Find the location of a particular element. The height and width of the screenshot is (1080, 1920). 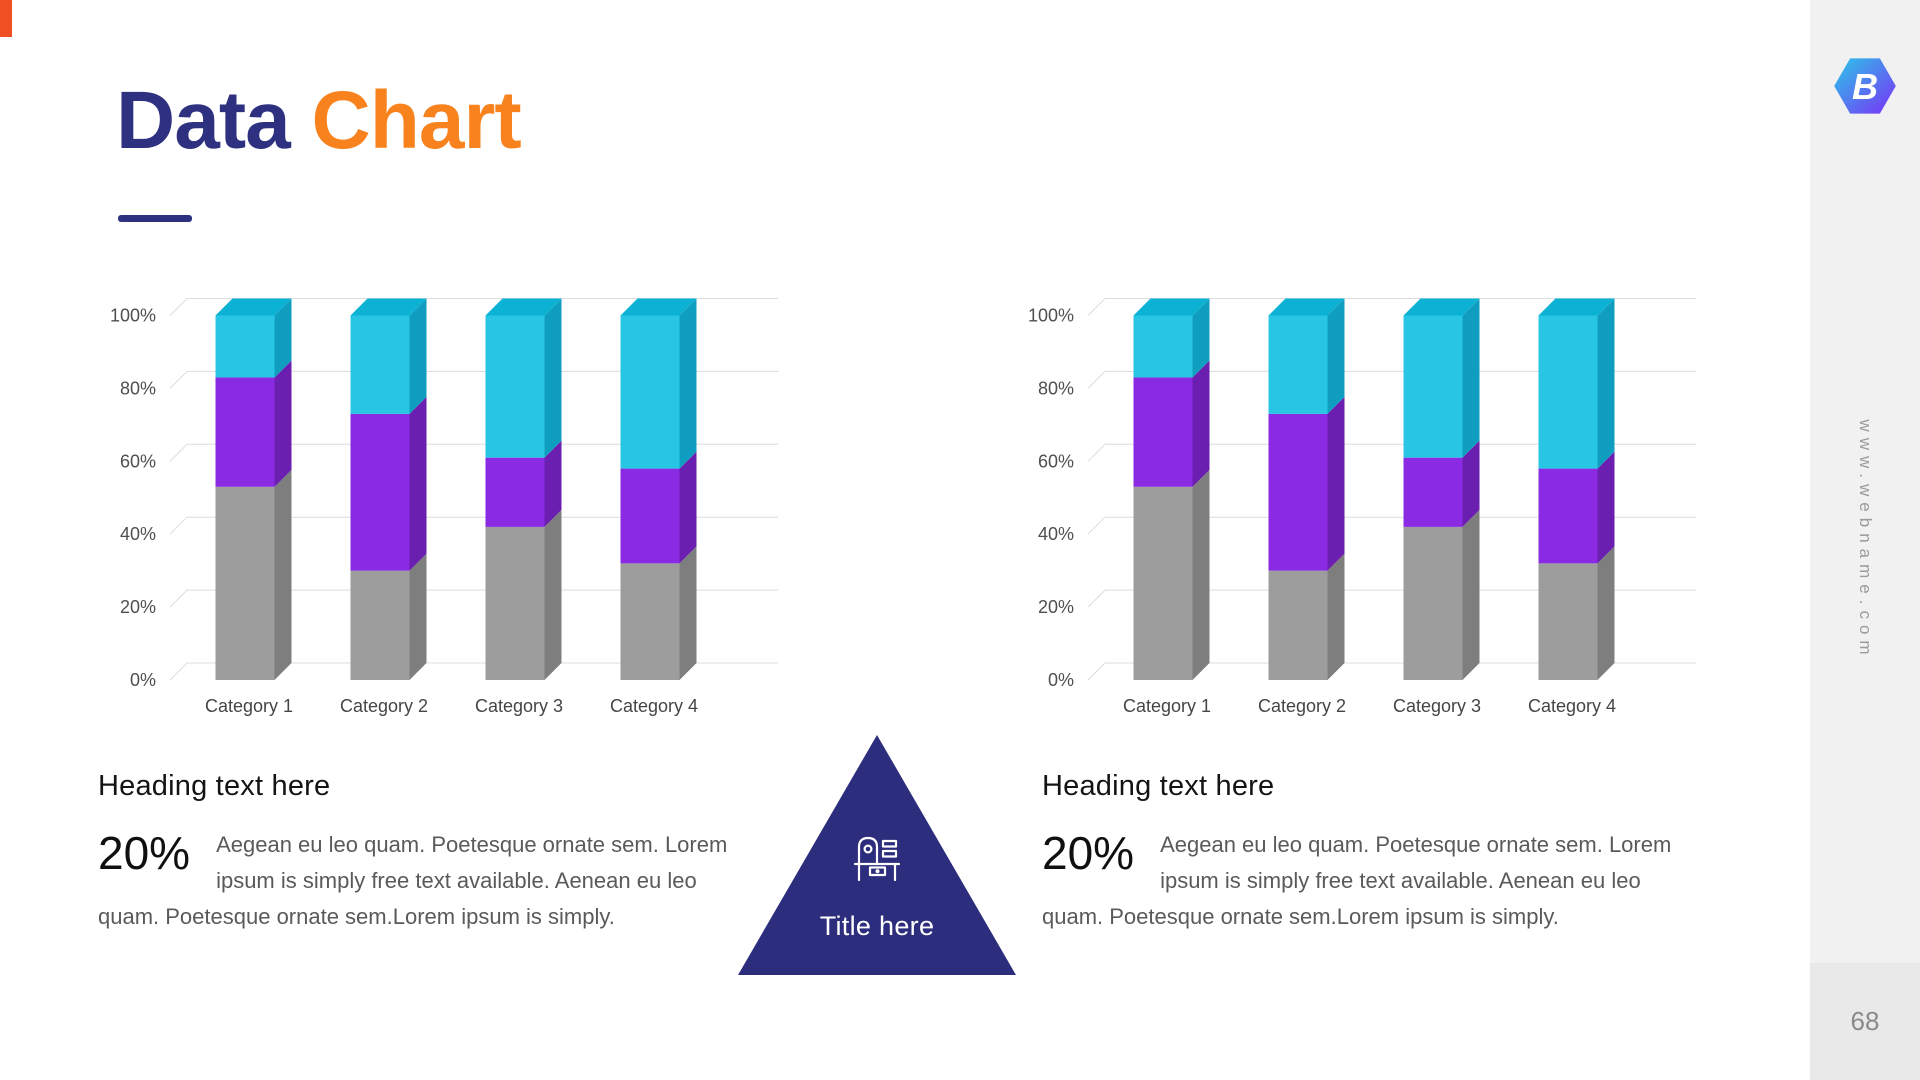

svg-text: B is located at coordinates (1865, 86).